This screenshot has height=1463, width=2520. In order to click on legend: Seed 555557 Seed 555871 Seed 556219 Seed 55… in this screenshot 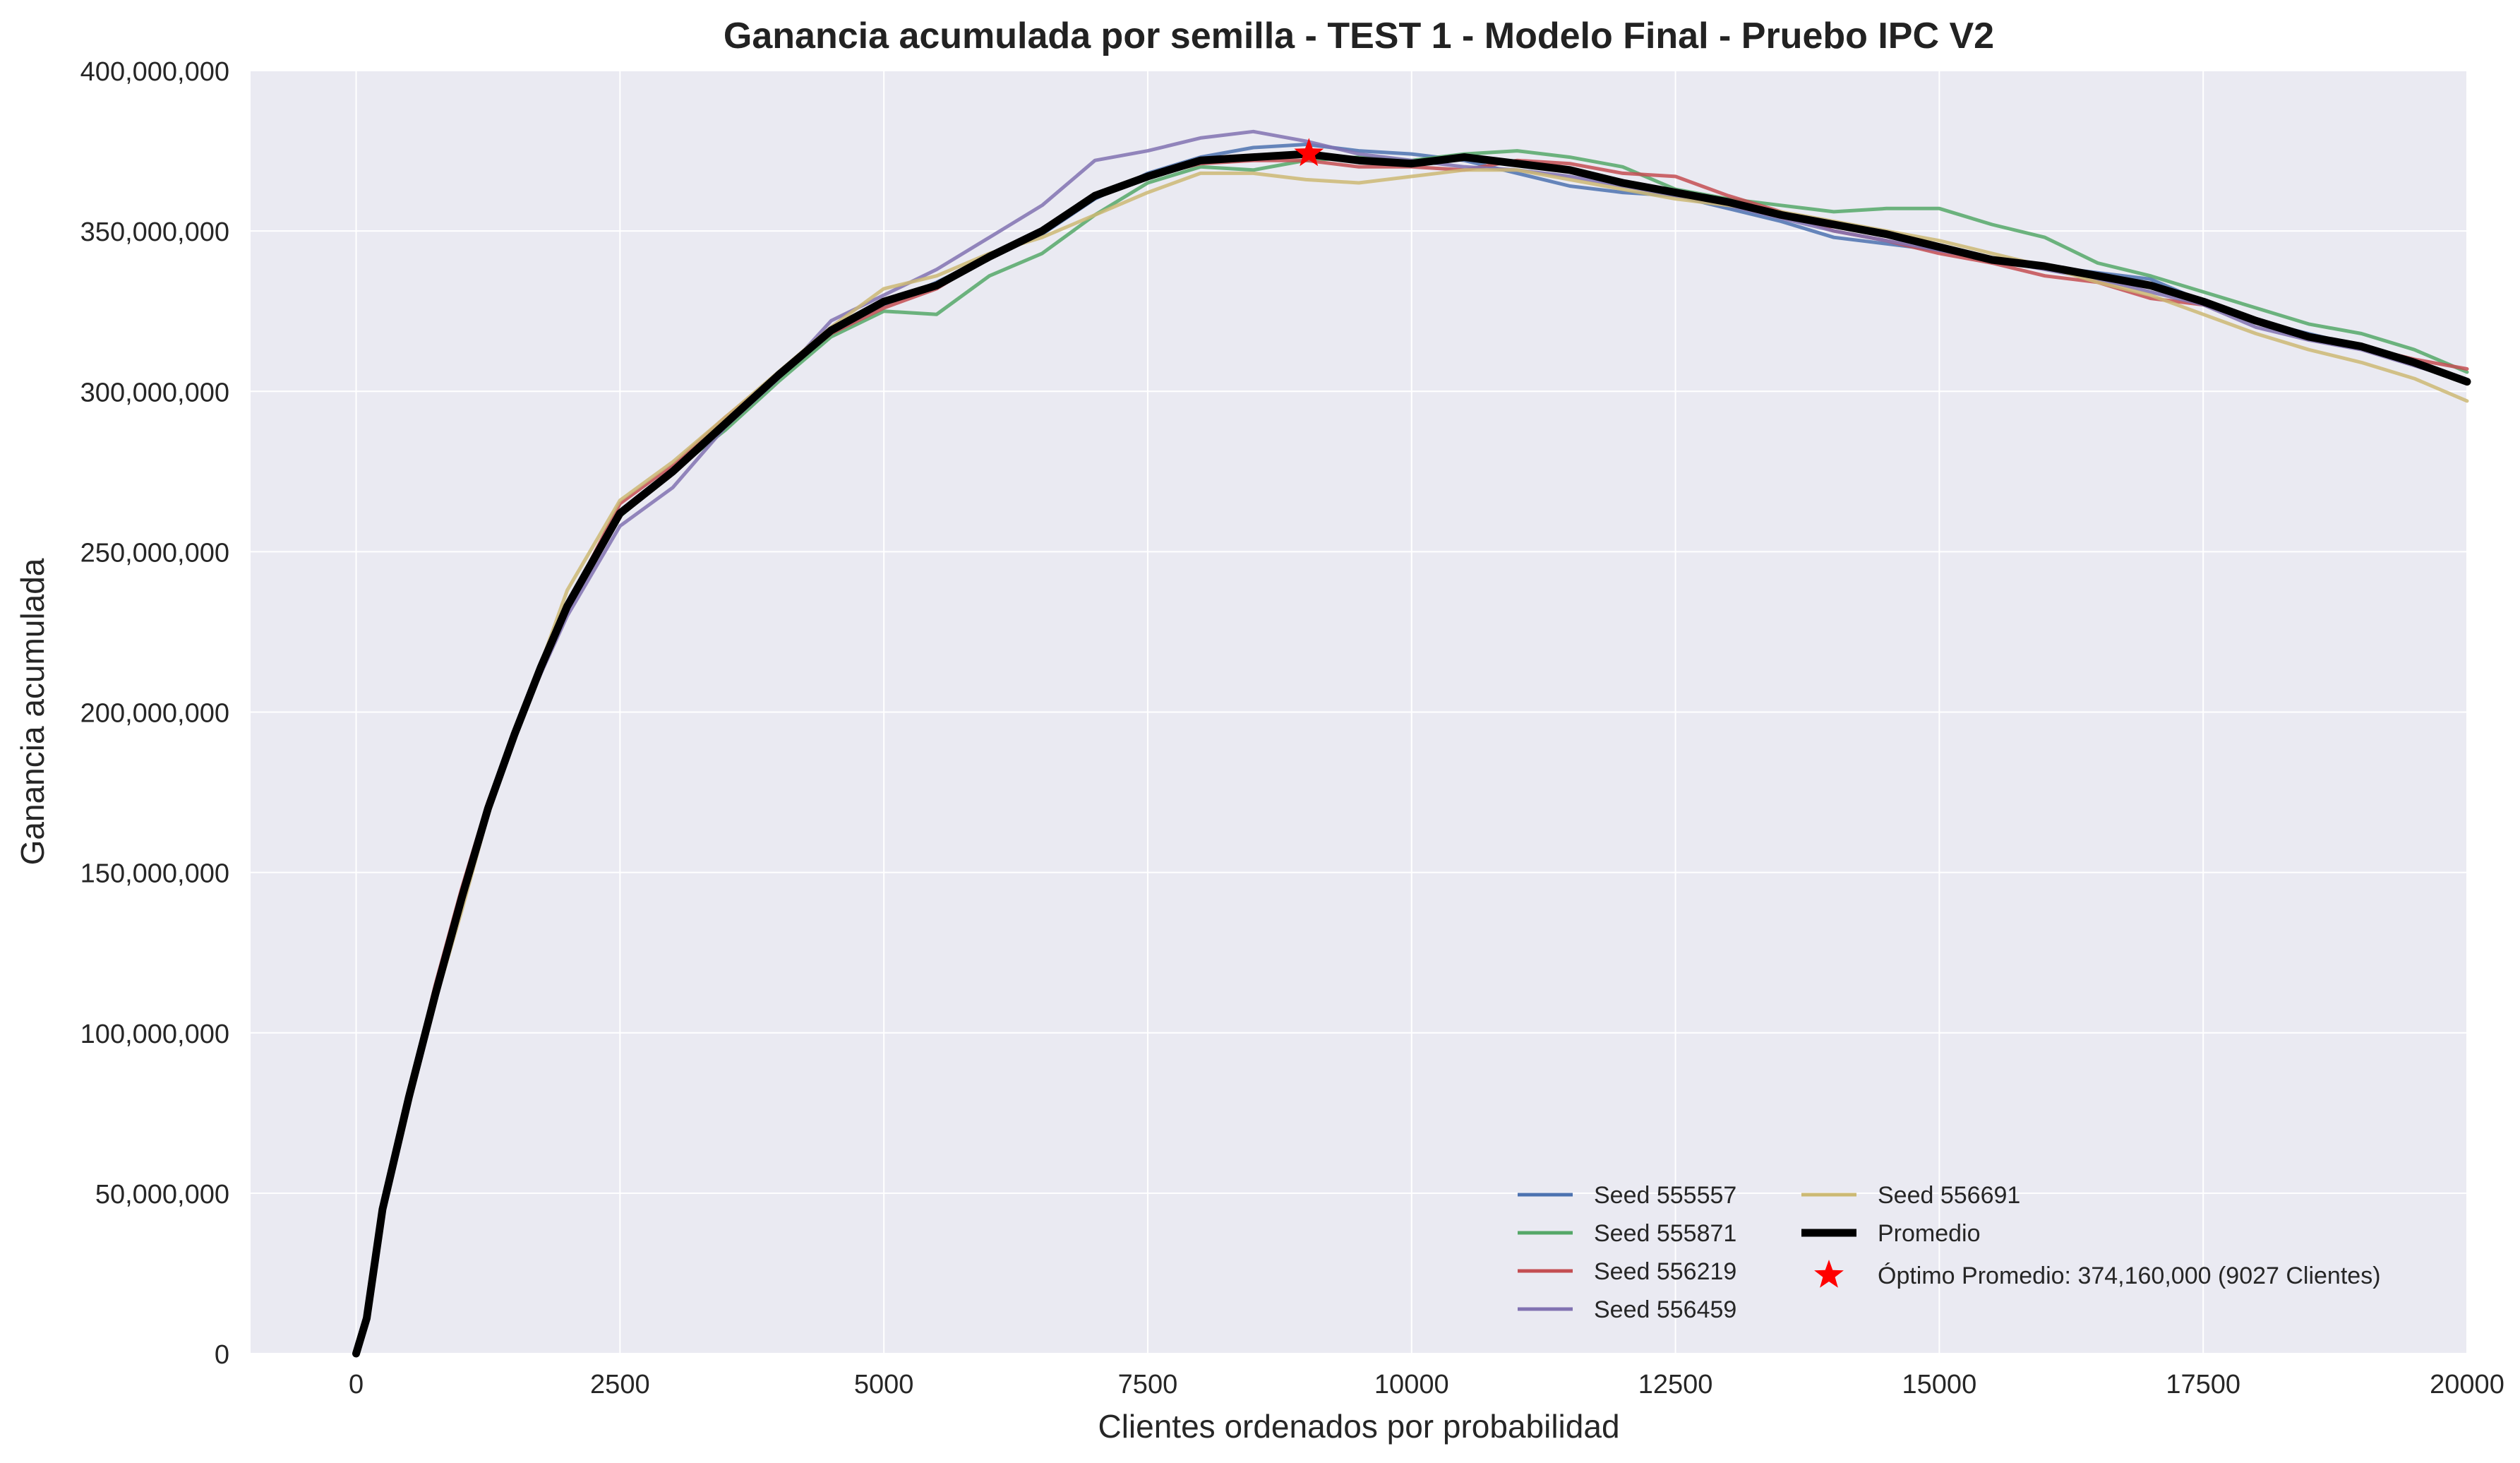, I will do `click(1950, 1252)`.